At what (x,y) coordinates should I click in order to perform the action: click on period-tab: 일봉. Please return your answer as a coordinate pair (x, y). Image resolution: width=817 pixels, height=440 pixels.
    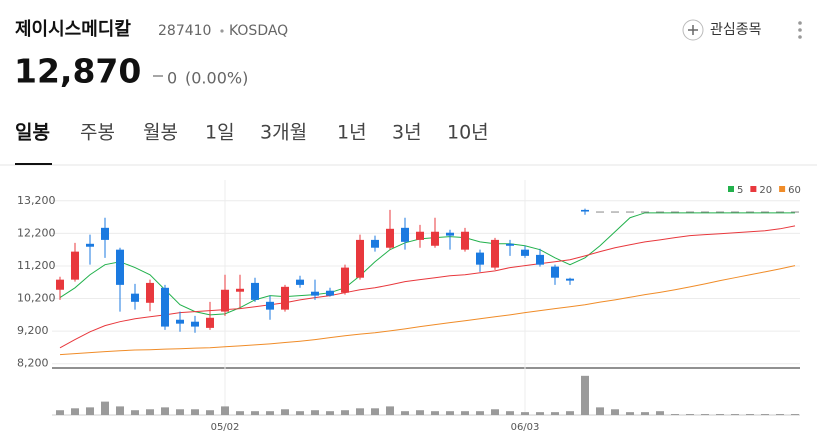
    Looking at the image, I should click on (32, 133).